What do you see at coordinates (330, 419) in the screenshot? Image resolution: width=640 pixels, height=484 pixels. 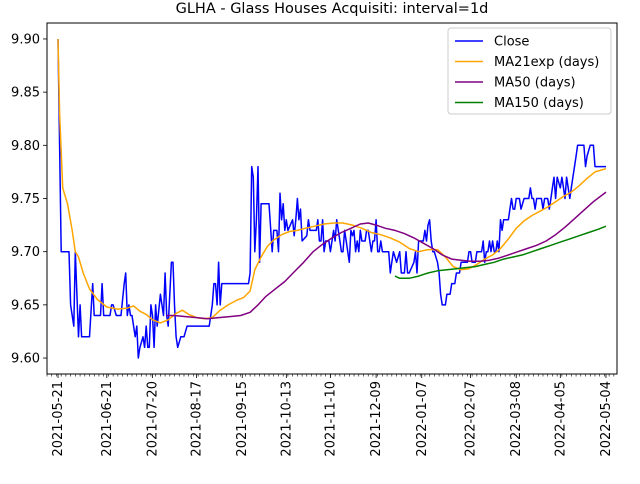 I see `x-tick-label: 2021-11-10` at bounding box center [330, 419].